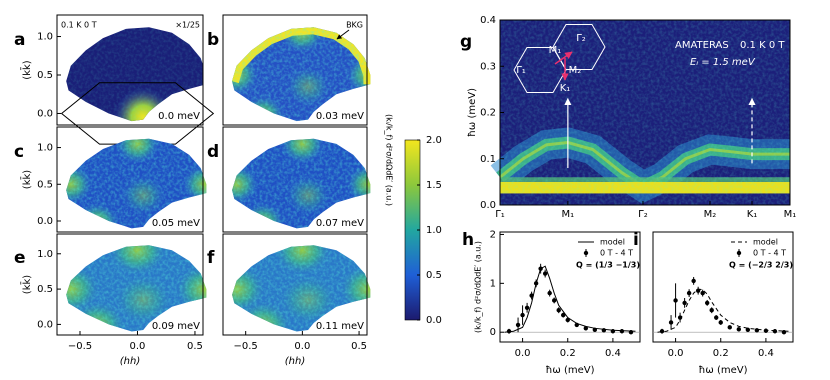  What do you see at coordinates (493, 283) in the screenshot?
I see `y-tick-label: 1` at bounding box center [493, 283].